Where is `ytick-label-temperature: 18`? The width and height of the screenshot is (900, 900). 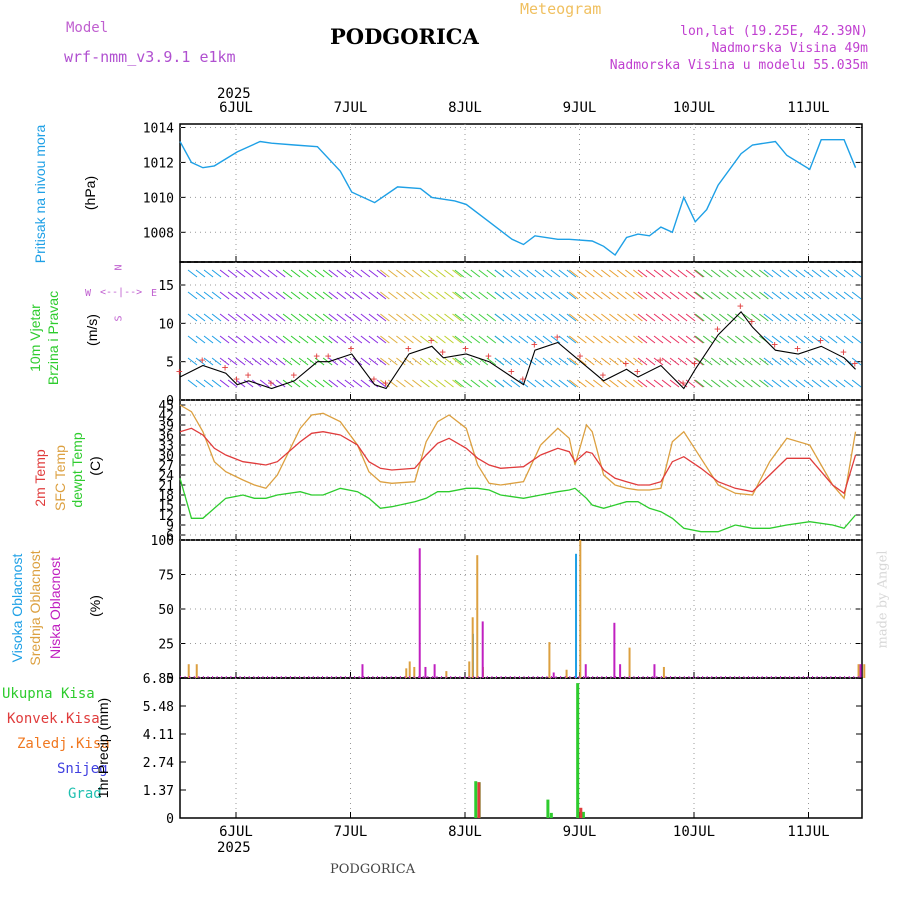
ytick-label-temperature: 18 is located at coordinates (166, 496).